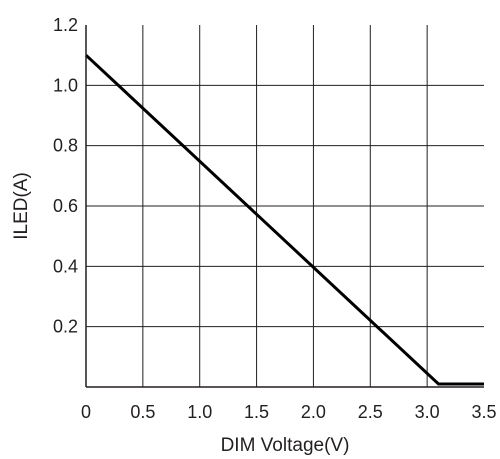 This screenshot has height=459, width=500. Describe the element at coordinates (313, 412) in the screenshot. I see `x-tick-label-4: 2.0` at that location.